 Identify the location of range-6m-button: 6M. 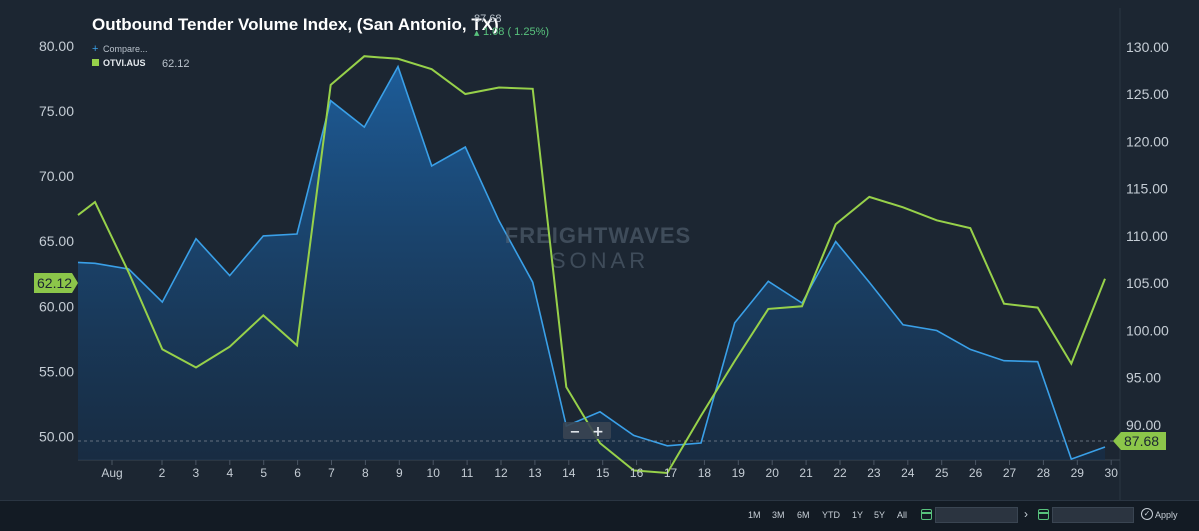
(803, 515).